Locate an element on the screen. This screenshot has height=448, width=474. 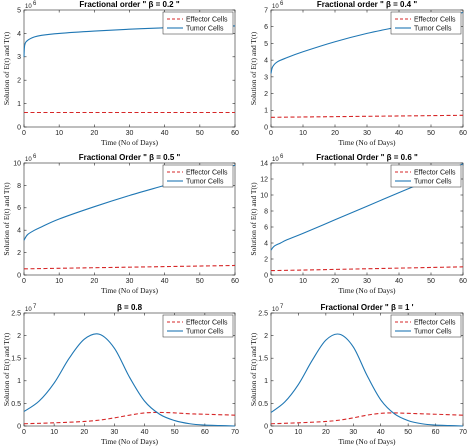
y-tick-label: 8 is located at coordinates (266, 211).